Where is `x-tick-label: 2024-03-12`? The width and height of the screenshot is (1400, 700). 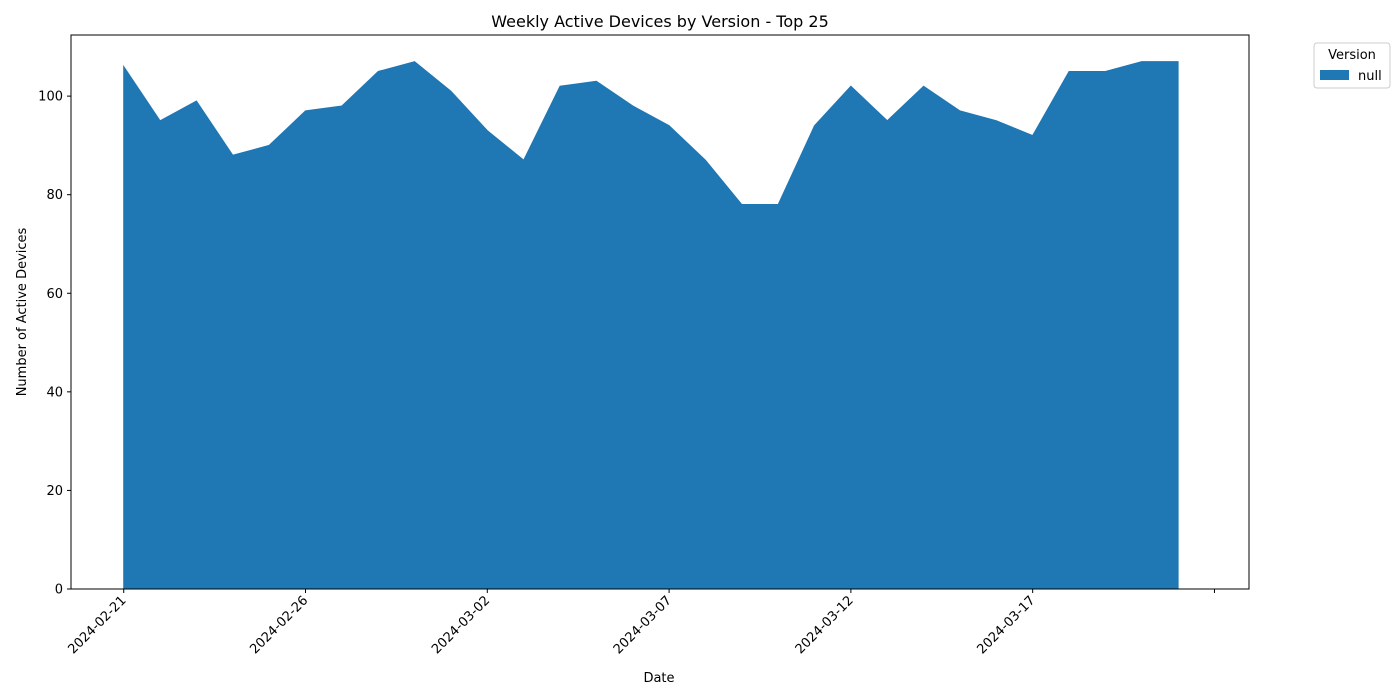
x-tick-label: 2024-03-12 is located at coordinates (825, 625).